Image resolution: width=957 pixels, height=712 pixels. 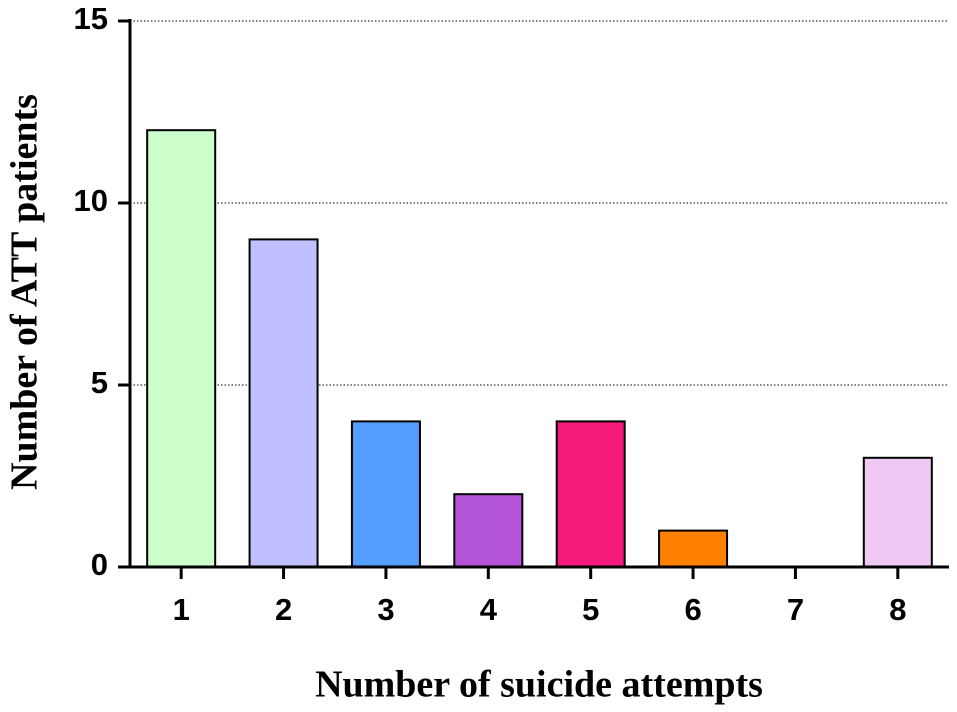 What do you see at coordinates (99, 382) in the screenshot?
I see `y-tick-label: 5` at bounding box center [99, 382].